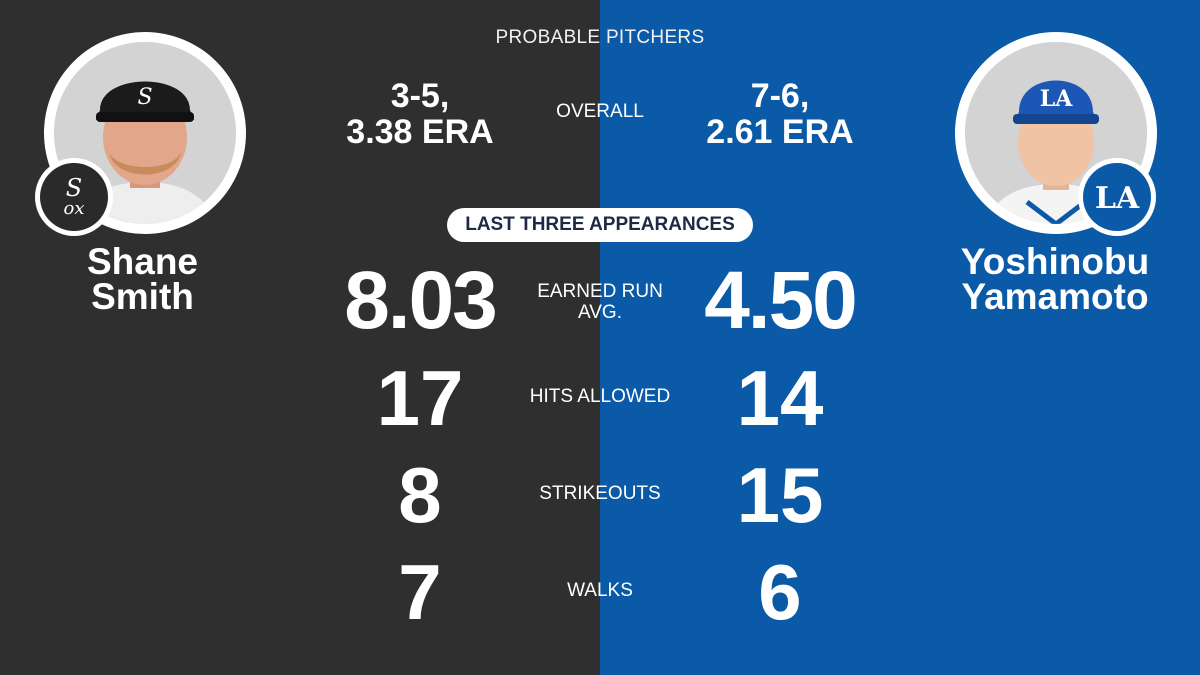 This screenshot has width=1200, height=675. What do you see at coordinates (421, 300) in the screenshot?
I see `left-era-value: 8.03` at bounding box center [421, 300].